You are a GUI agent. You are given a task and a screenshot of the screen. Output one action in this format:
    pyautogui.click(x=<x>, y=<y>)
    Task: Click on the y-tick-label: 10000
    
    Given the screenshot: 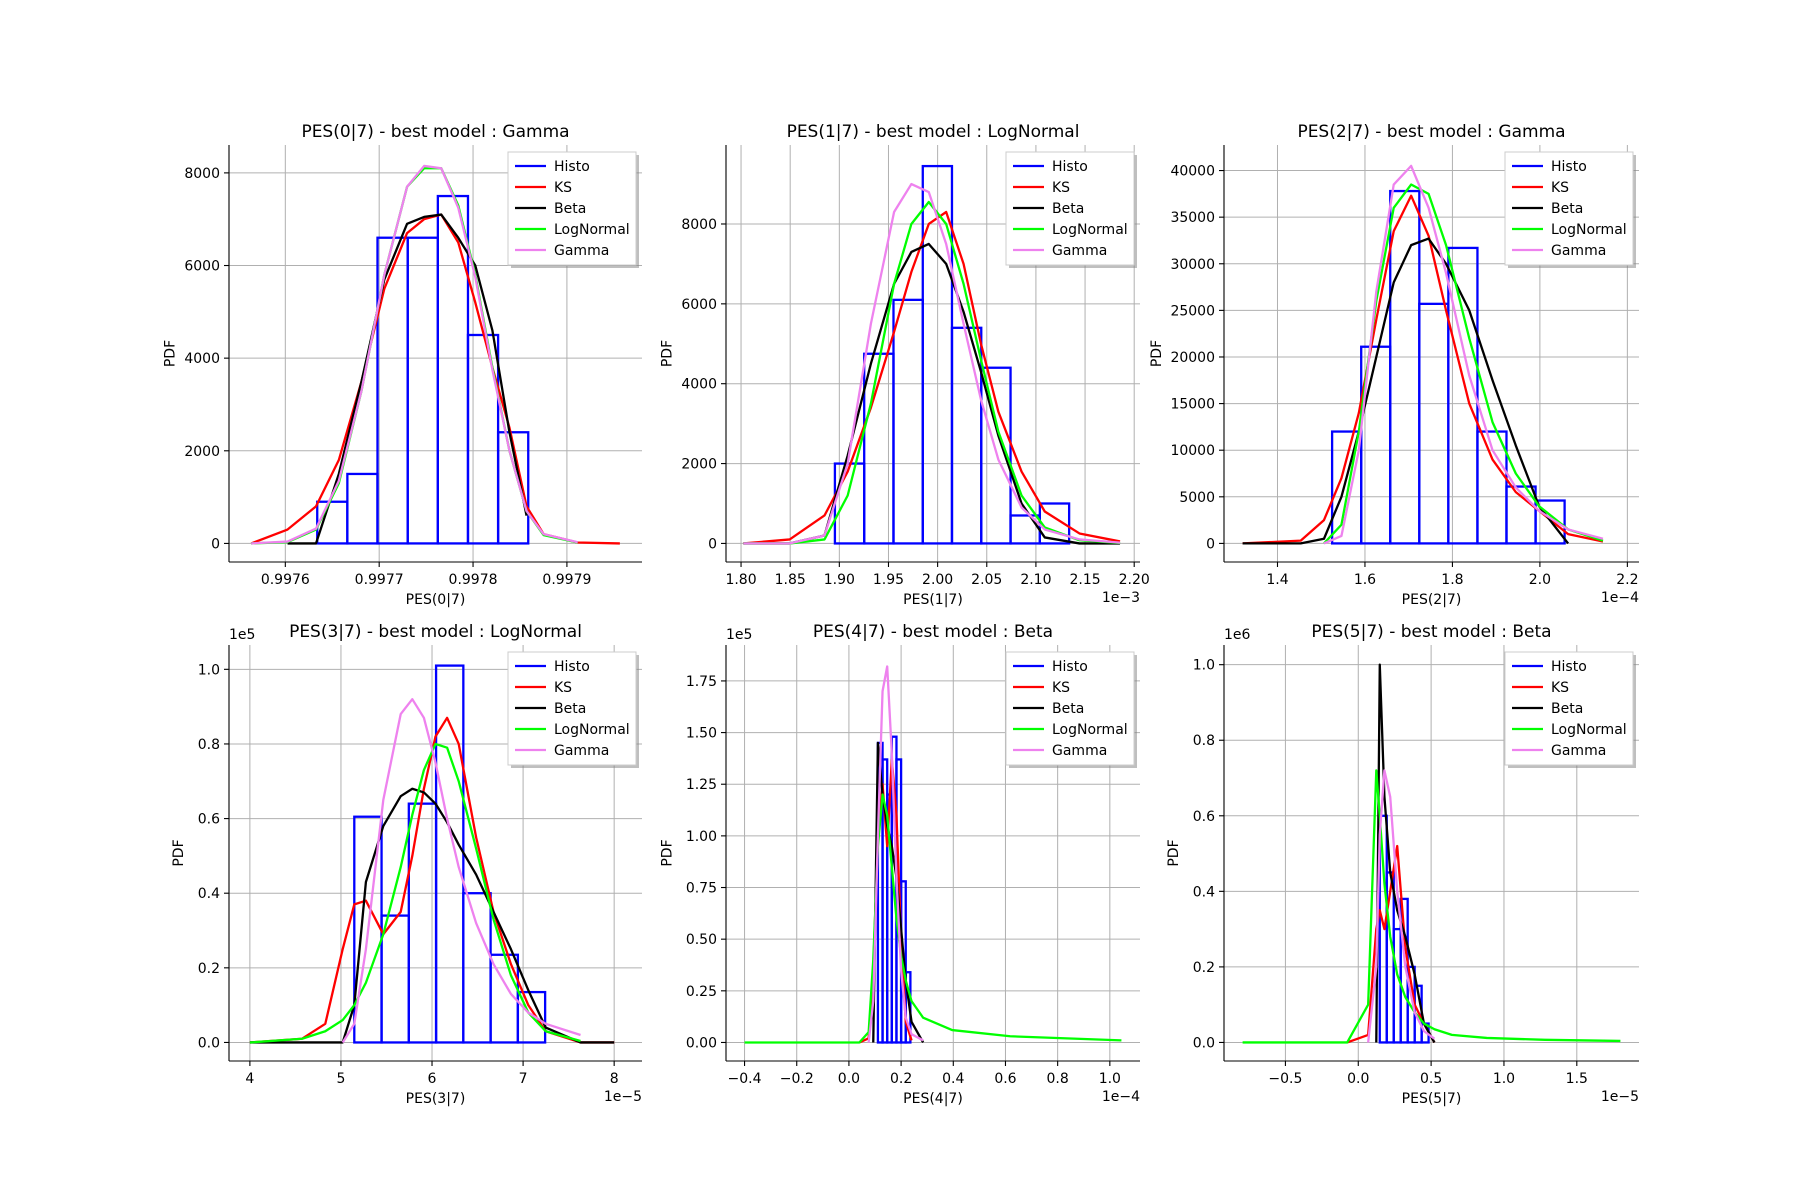 What is the action you would take?
    pyautogui.click(x=1192, y=451)
    